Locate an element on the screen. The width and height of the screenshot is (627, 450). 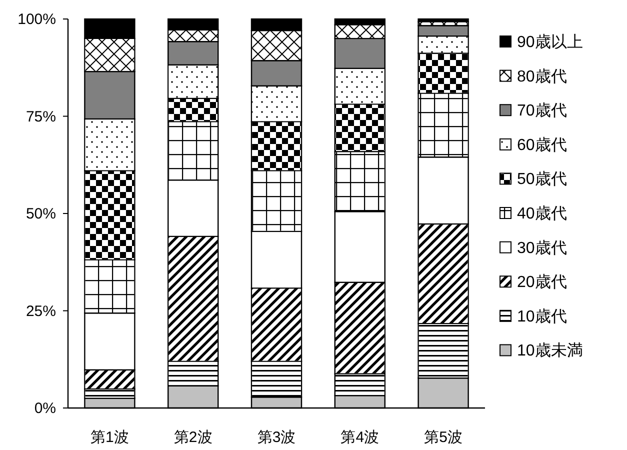
x-tick-label: 第1波 is located at coordinates (109, 437).